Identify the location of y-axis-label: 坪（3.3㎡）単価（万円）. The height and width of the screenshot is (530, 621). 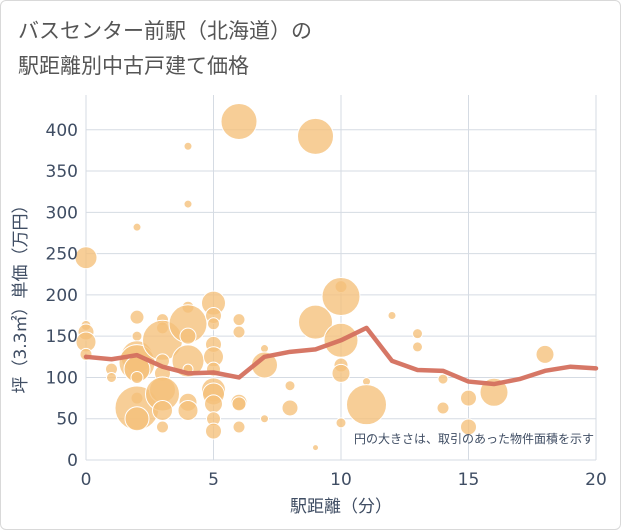
(21, 294).